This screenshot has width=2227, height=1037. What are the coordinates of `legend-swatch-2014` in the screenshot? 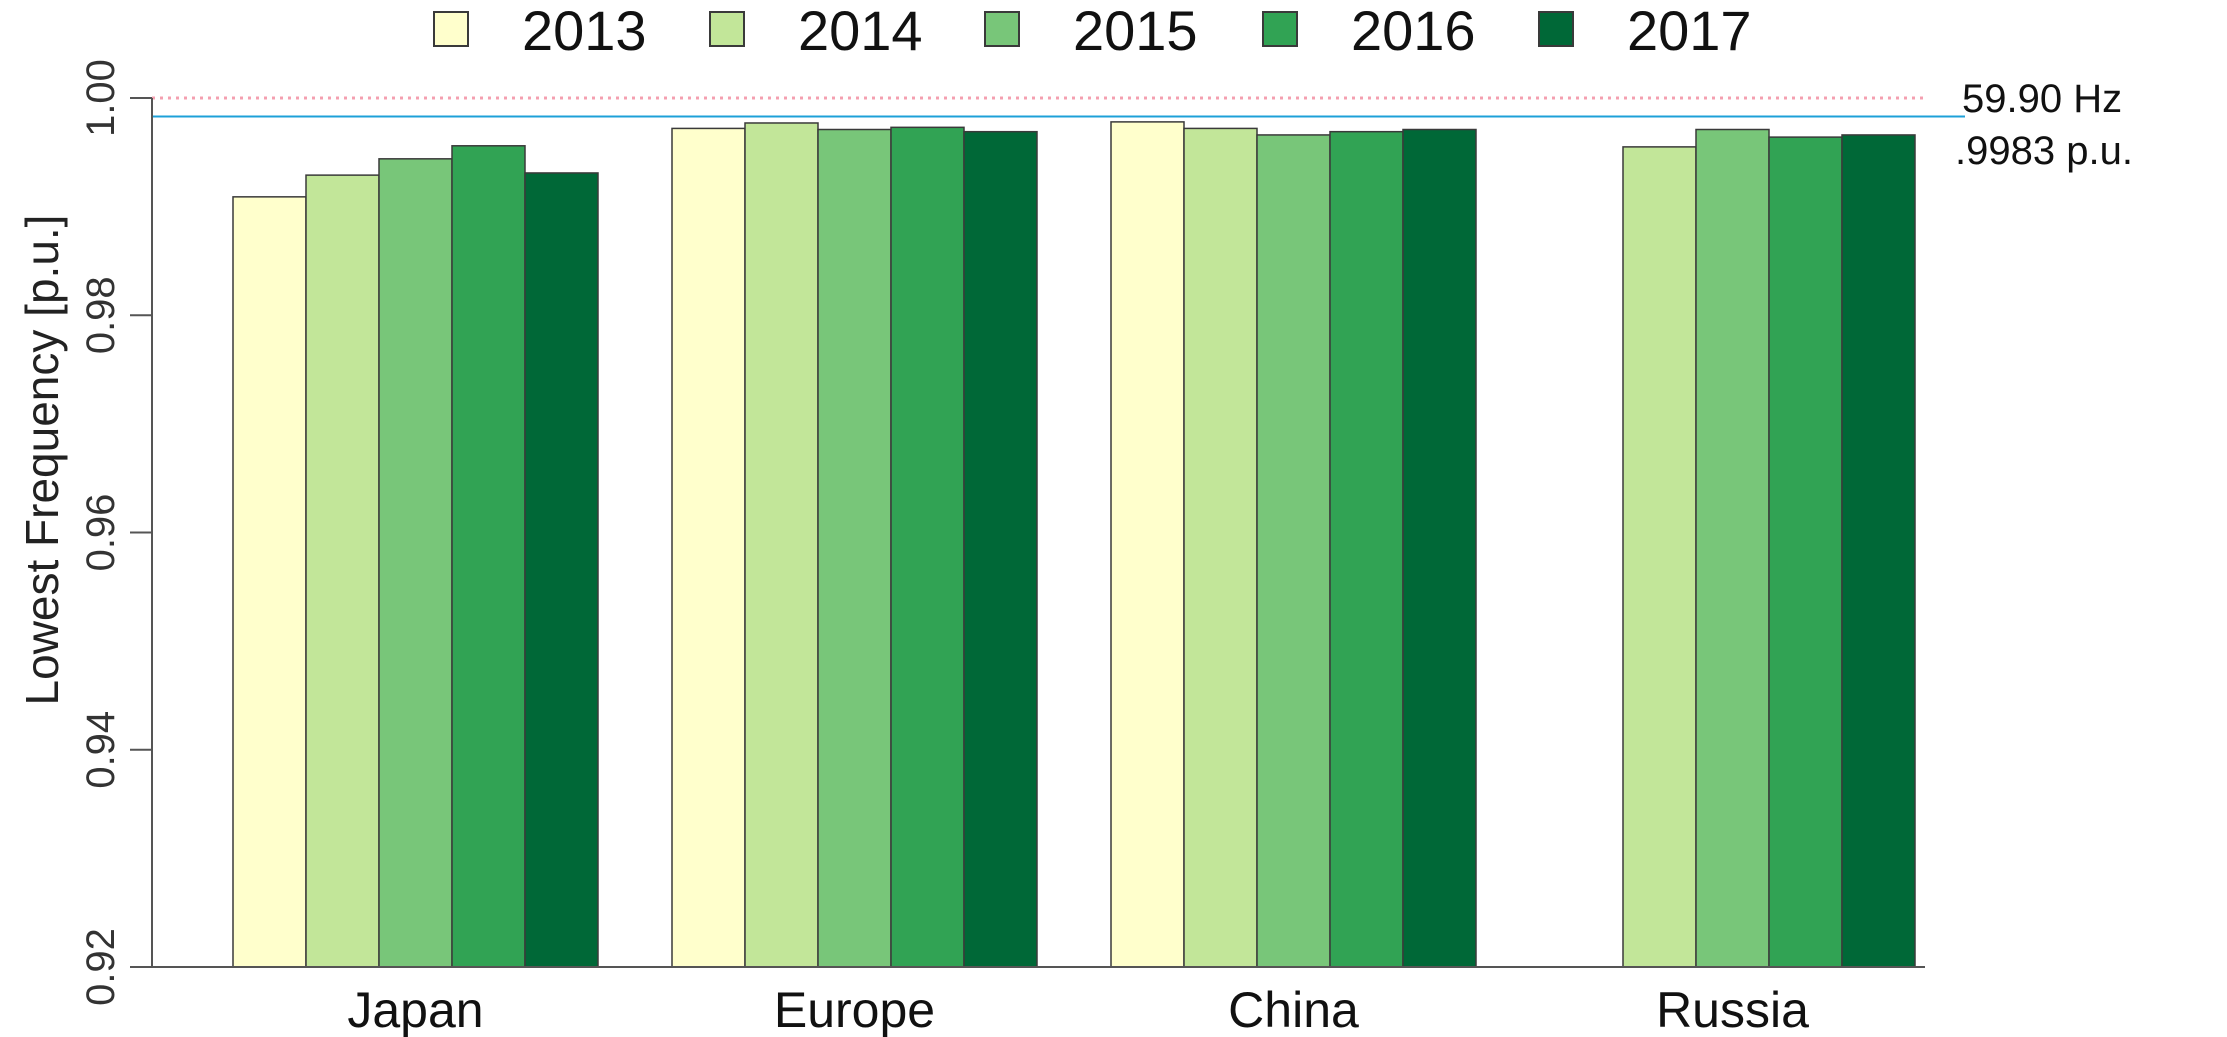 It's located at (727, 29).